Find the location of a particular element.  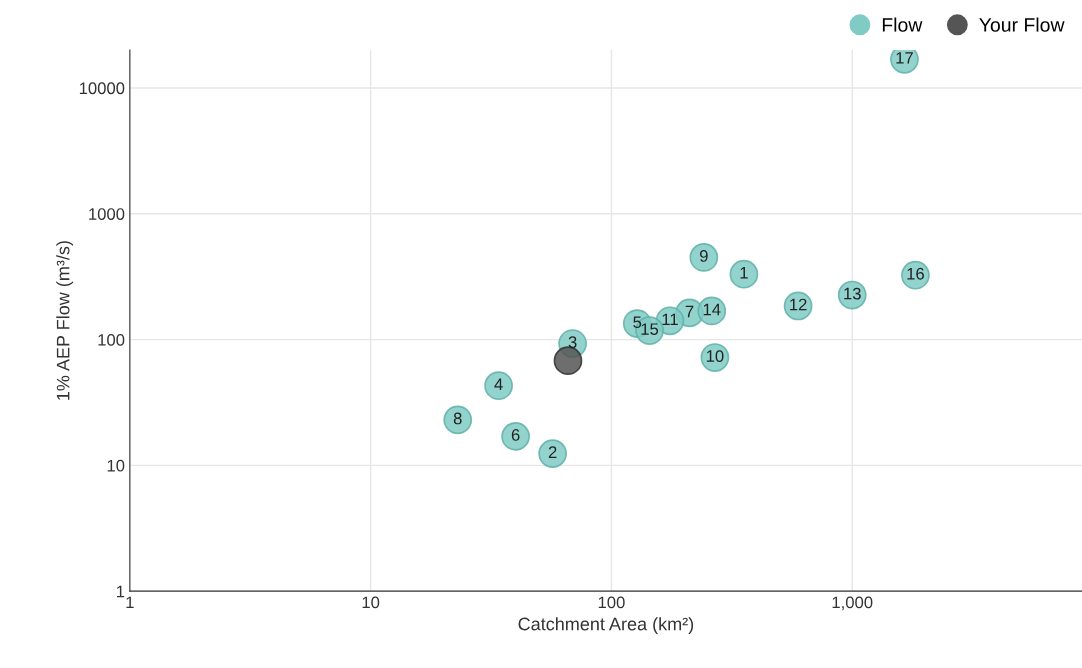

annotation: 14 is located at coordinates (712, 309).